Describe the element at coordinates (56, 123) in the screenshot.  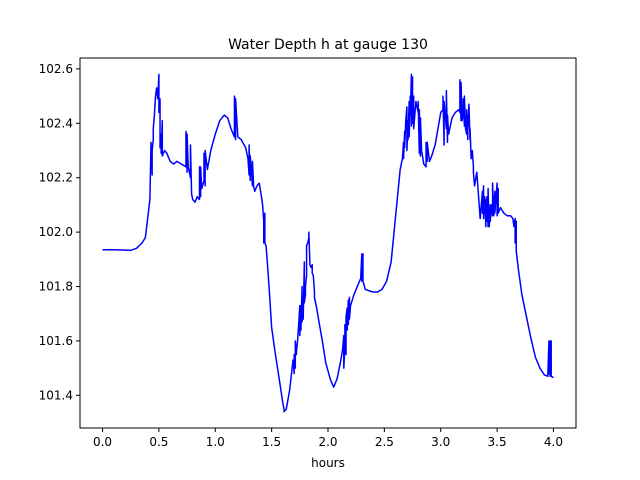
I see `y-tick-label: 102.4` at that location.